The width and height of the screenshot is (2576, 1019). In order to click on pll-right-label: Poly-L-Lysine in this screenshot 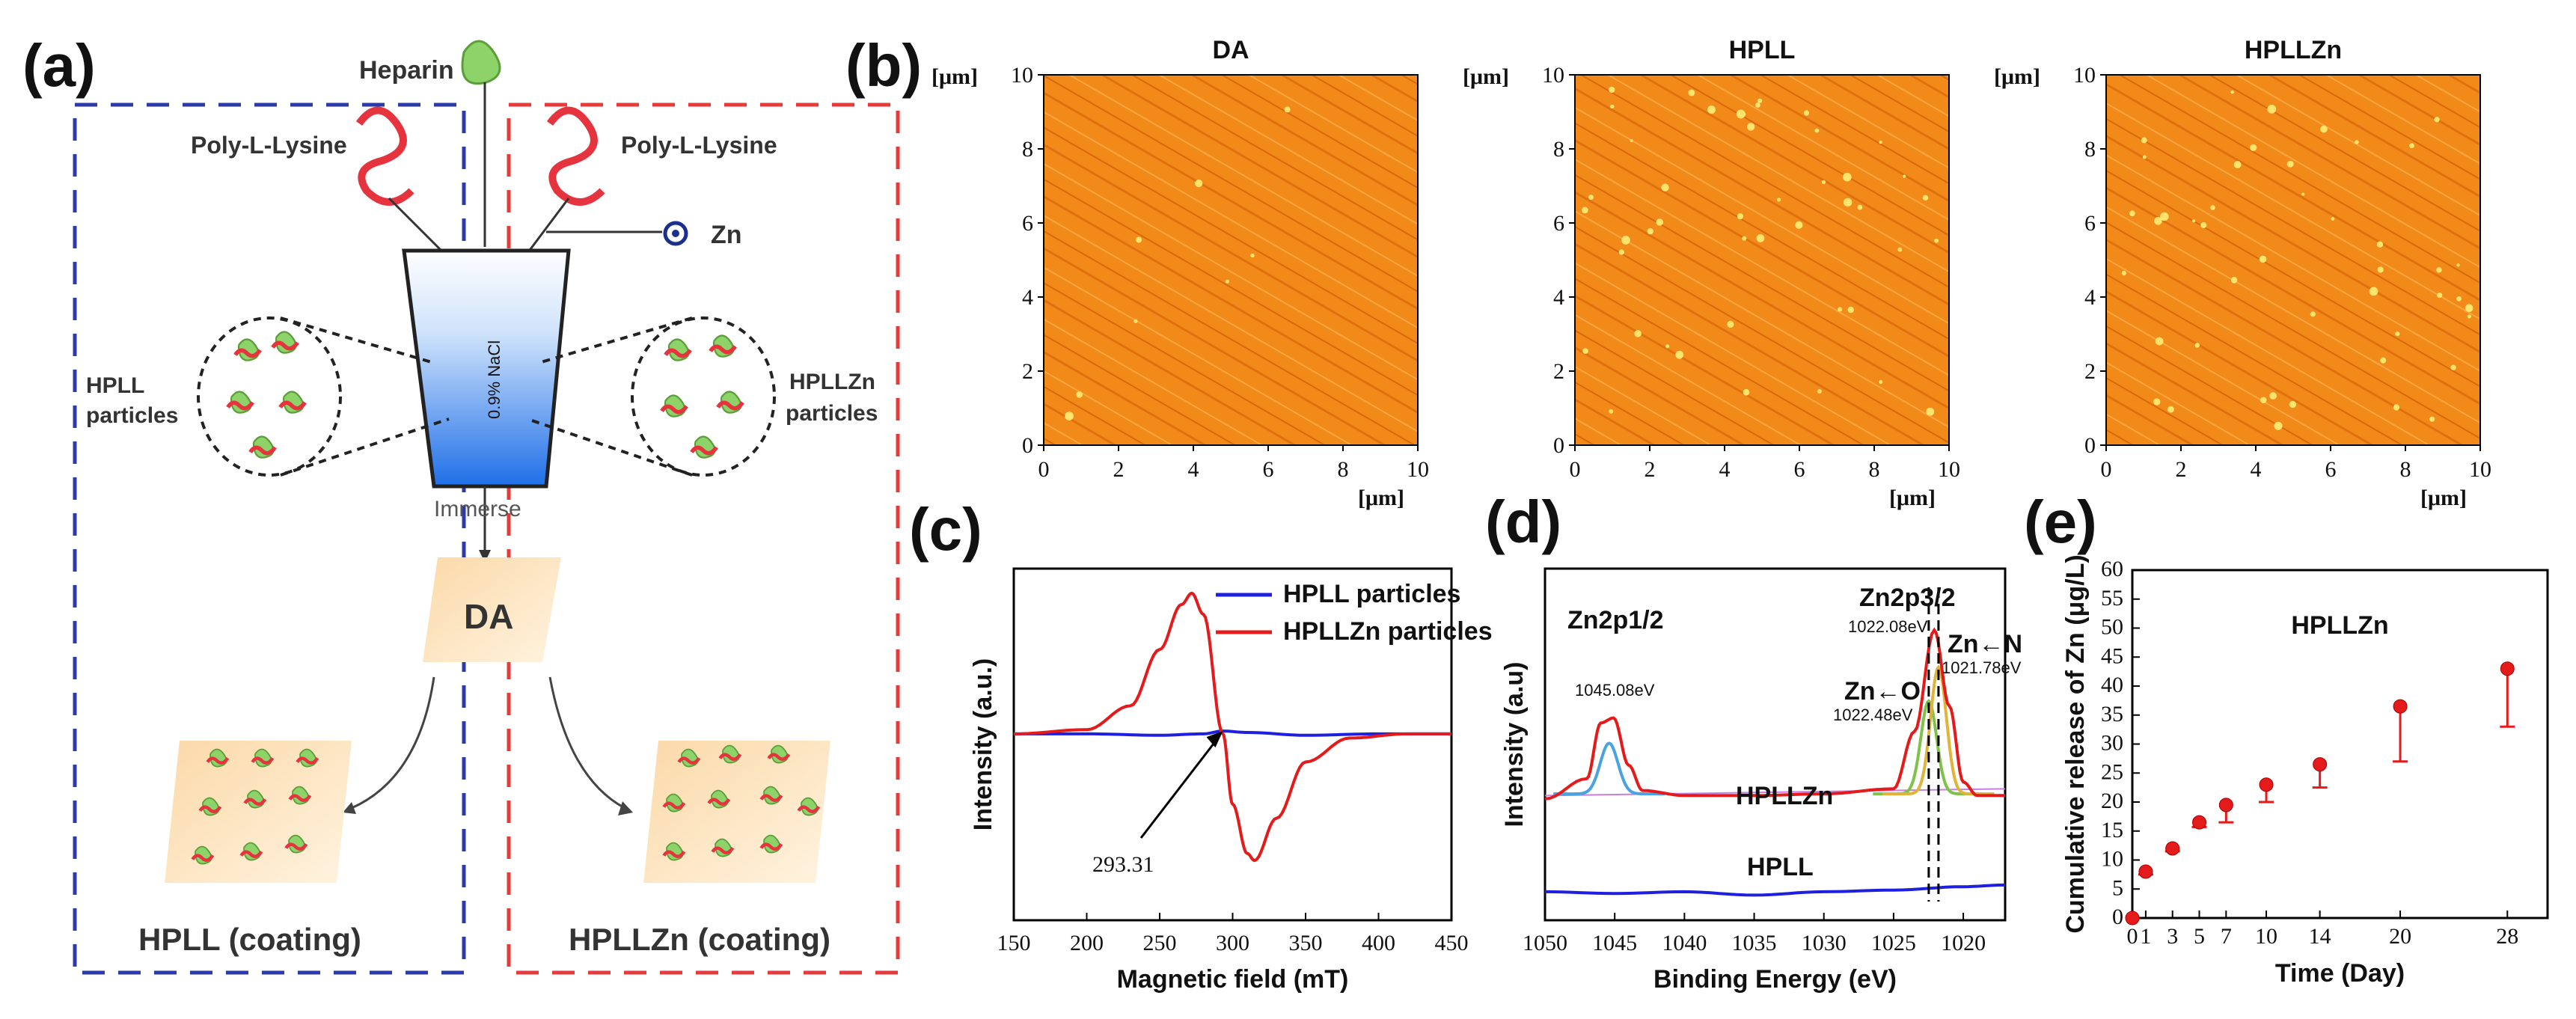, I will do `click(699, 146)`.